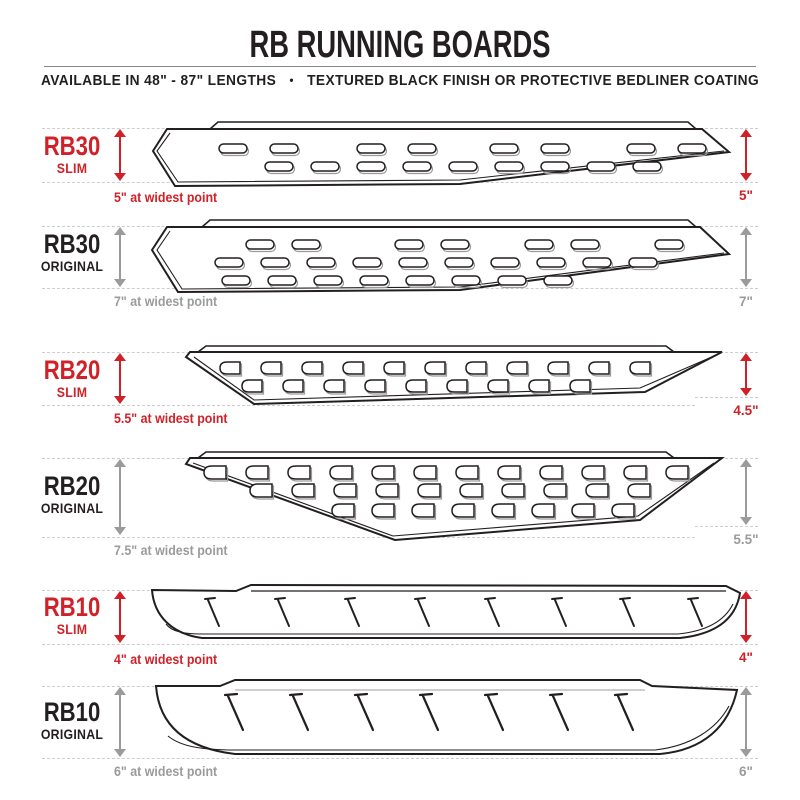 Image resolution: width=800 pixels, height=800 pixels. Describe the element at coordinates (746, 410) in the screenshot. I see `height-label: 4.5"` at that location.